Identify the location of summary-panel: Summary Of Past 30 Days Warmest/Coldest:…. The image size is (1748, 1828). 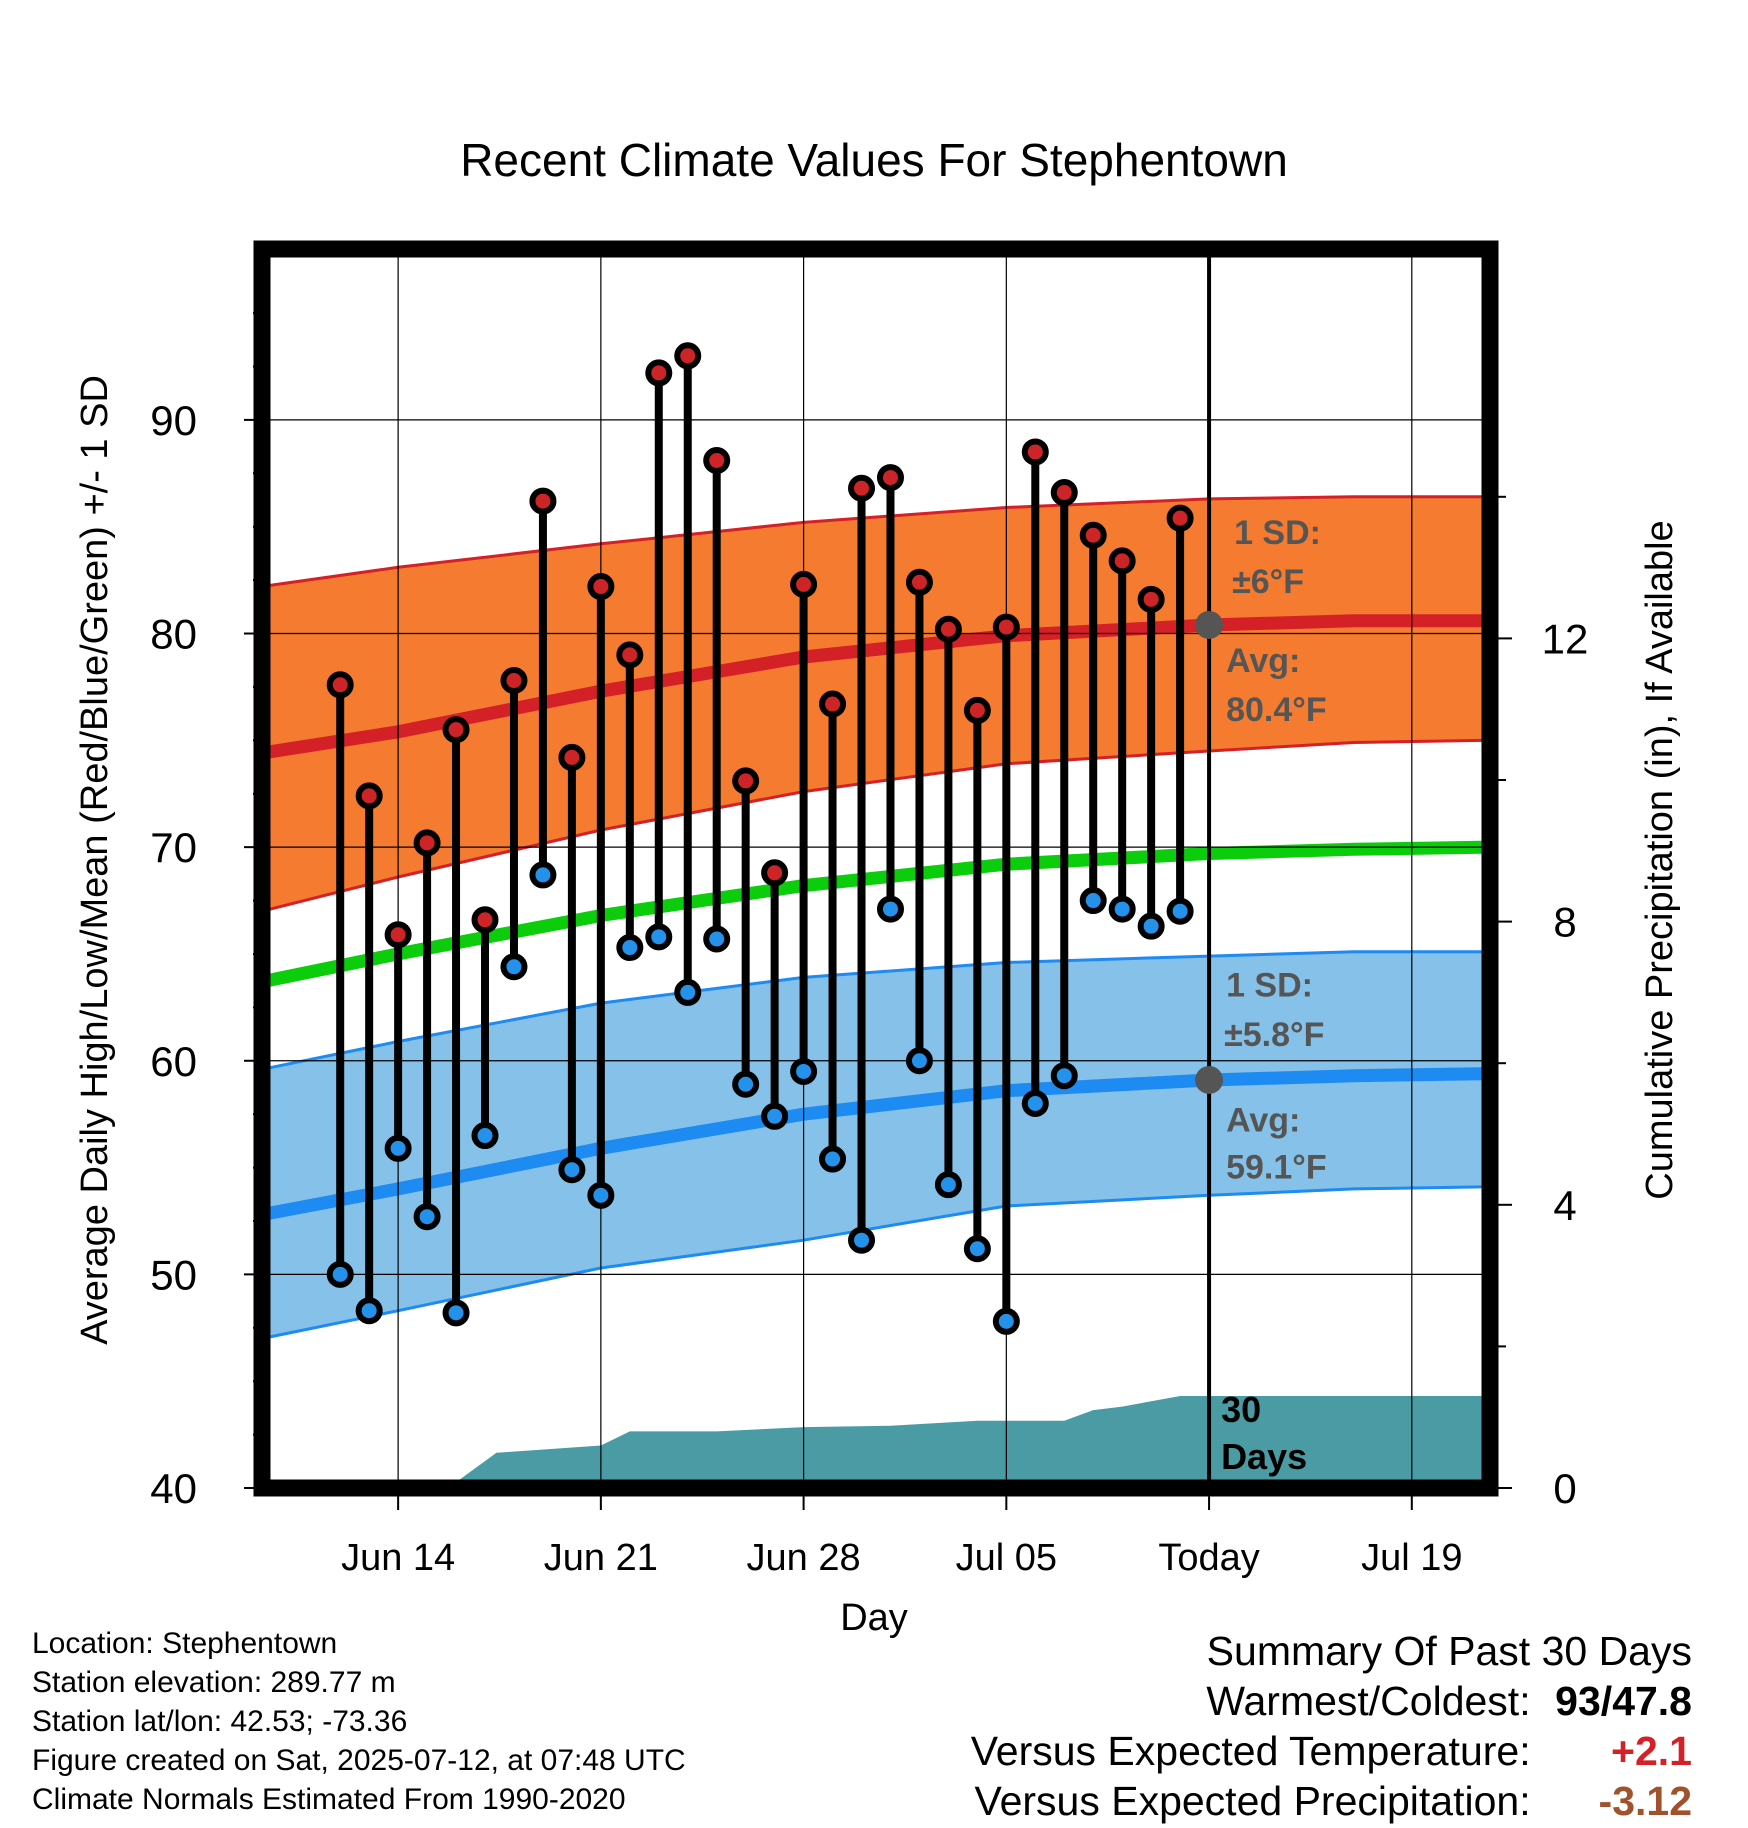
(1331, 1726).